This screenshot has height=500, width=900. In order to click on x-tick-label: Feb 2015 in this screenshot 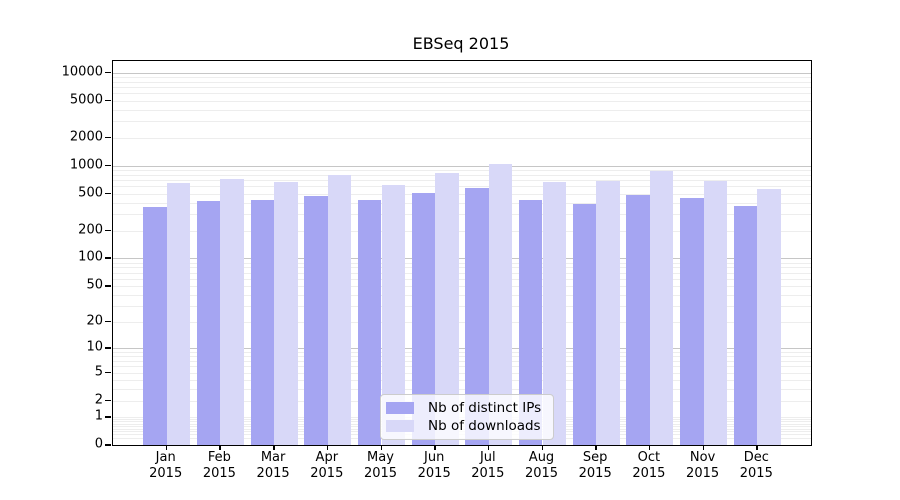, I will do `click(219, 466)`.